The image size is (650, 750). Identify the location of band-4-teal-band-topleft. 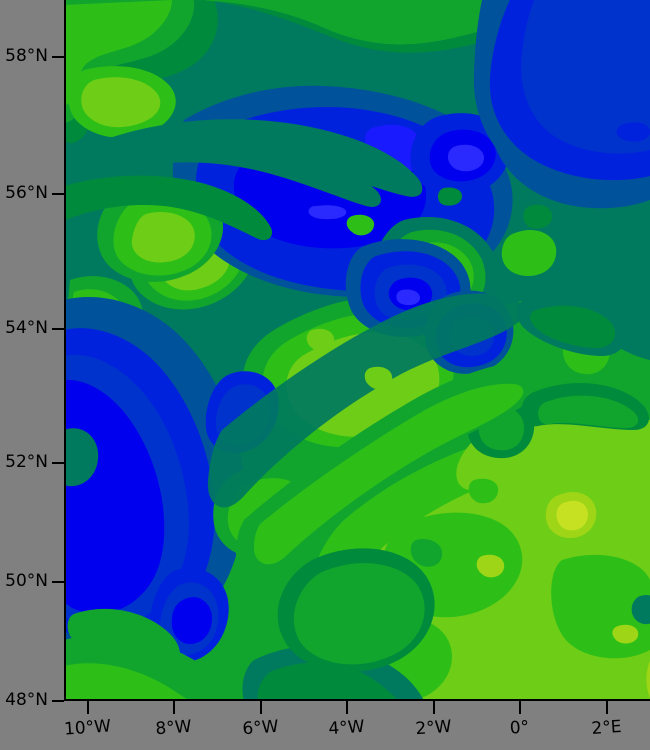
(222, 169).